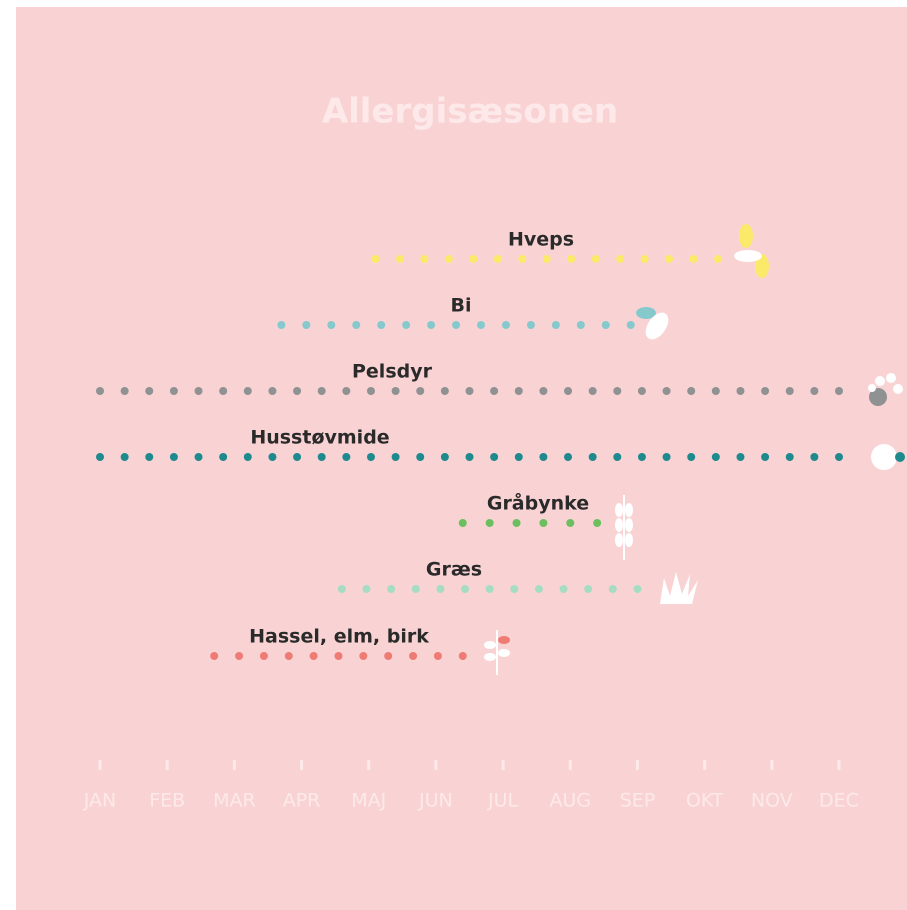 This screenshot has width=907, height=910. What do you see at coordinates (705, 801) in the screenshot?
I see `month-label: OKT` at bounding box center [705, 801].